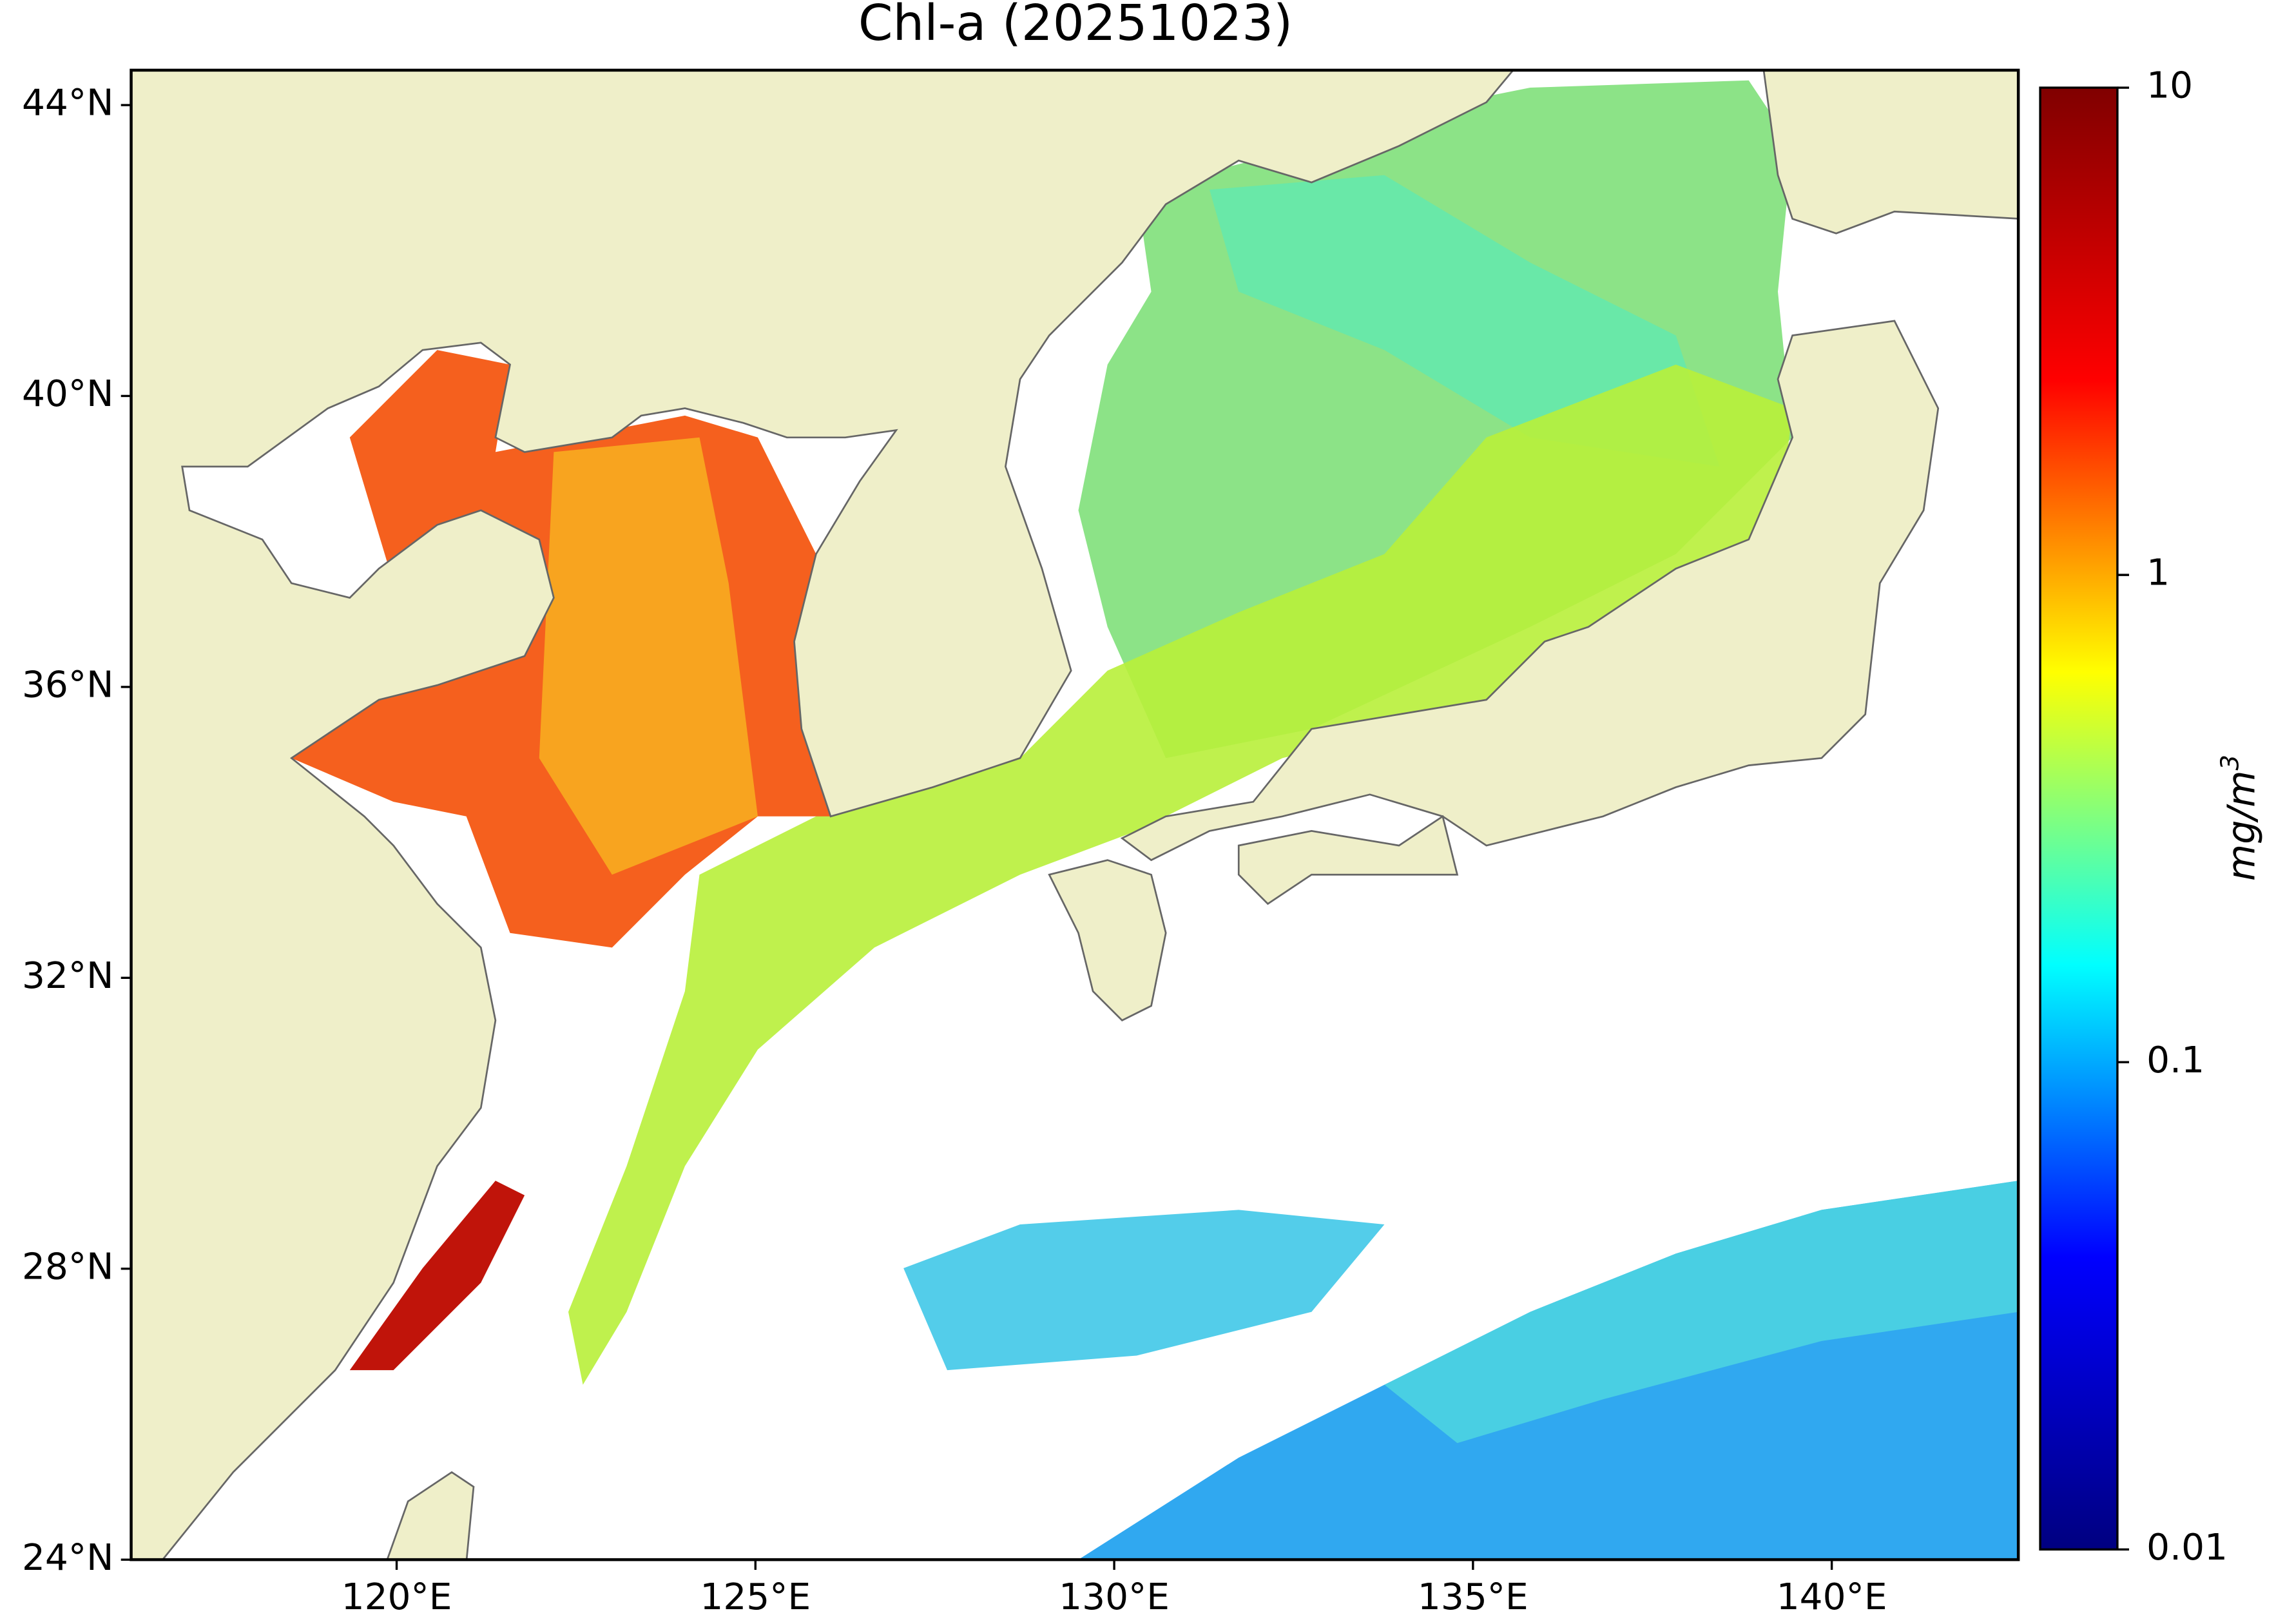 The height and width of the screenshot is (1624, 2285). Describe the element at coordinates (2187, 1548) in the screenshot. I see `colorbar-tick-label: 0.01` at that location.